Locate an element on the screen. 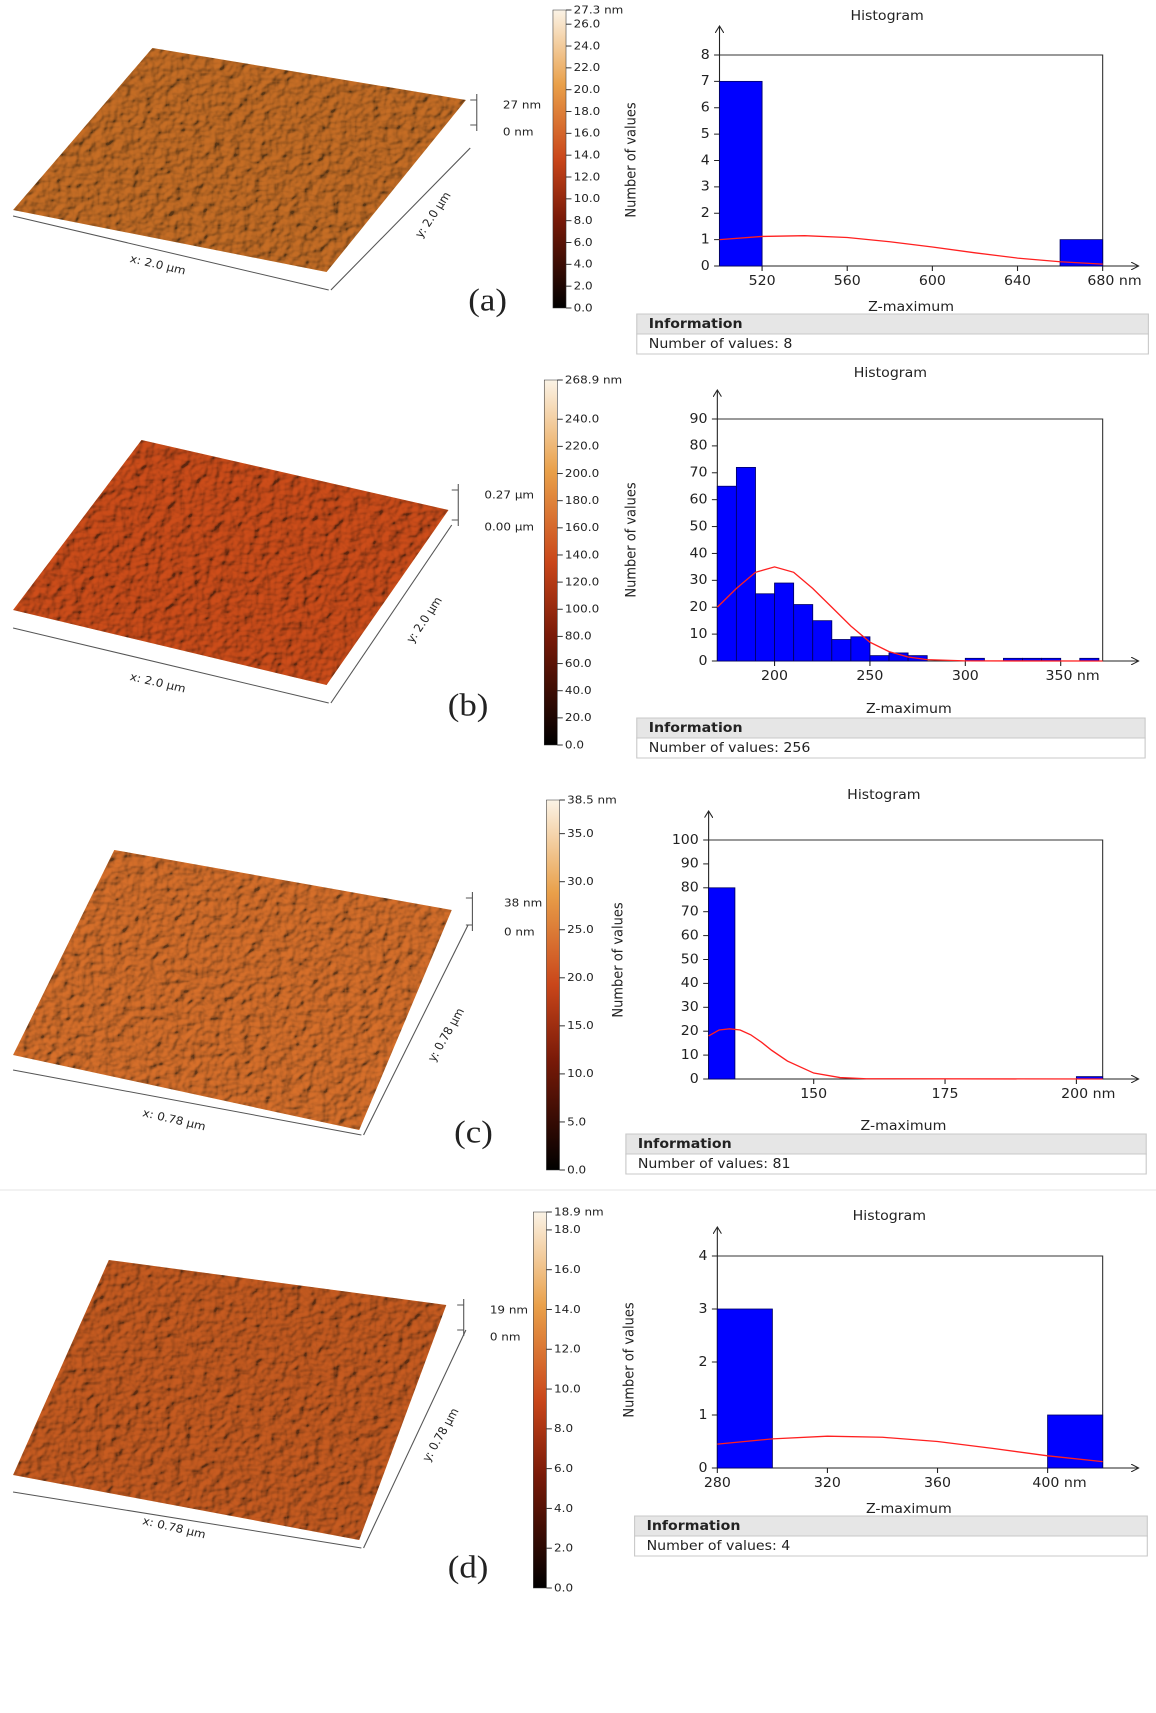 This screenshot has height=1713, width=1156. panel-label: (a) is located at coordinates (487, 300).